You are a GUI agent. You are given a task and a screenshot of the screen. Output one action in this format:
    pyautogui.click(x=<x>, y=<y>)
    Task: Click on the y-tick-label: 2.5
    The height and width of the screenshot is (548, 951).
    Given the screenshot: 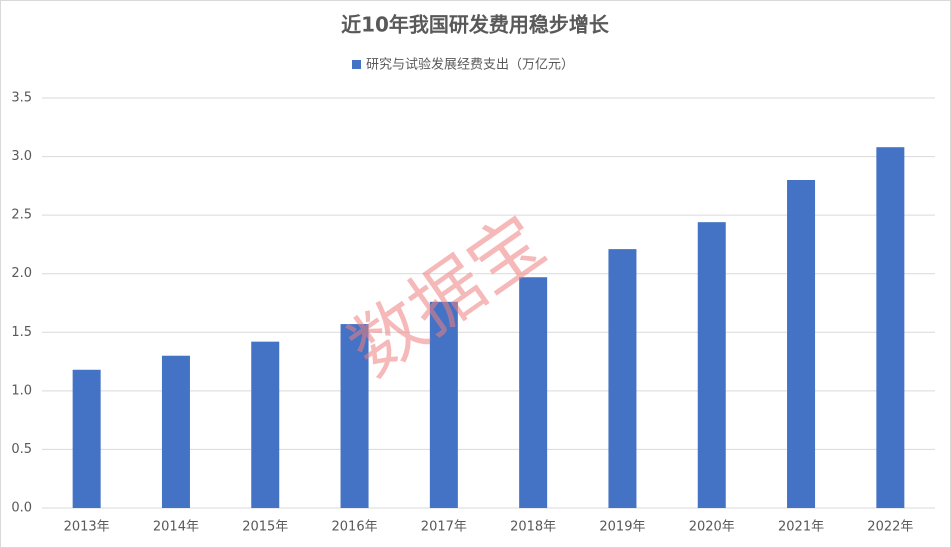 What is the action you would take?
    pyautogui.click(x=21, y=215)
    